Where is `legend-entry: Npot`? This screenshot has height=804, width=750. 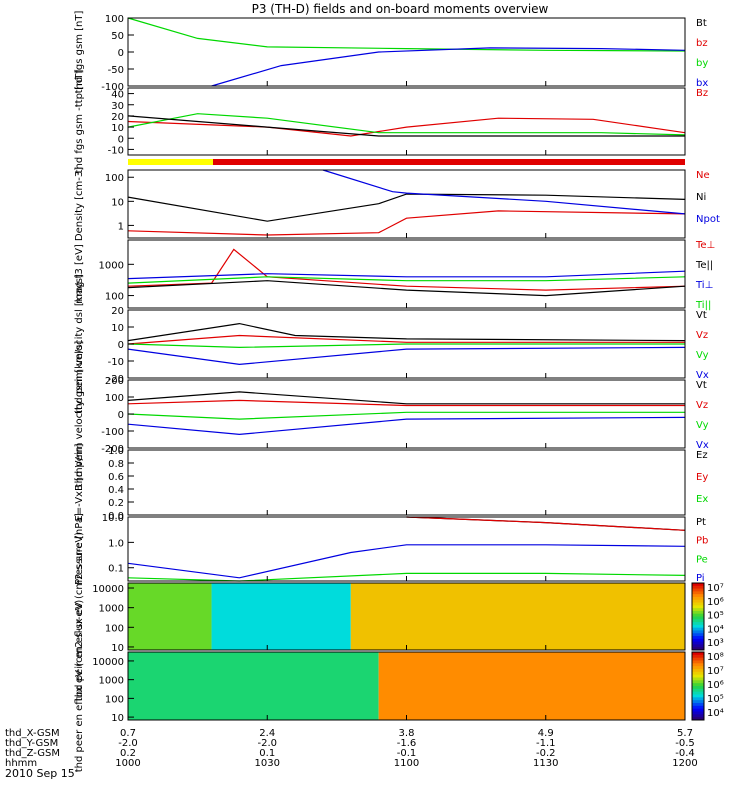 legend-entry: Npot is located at coordinates (708, 219).